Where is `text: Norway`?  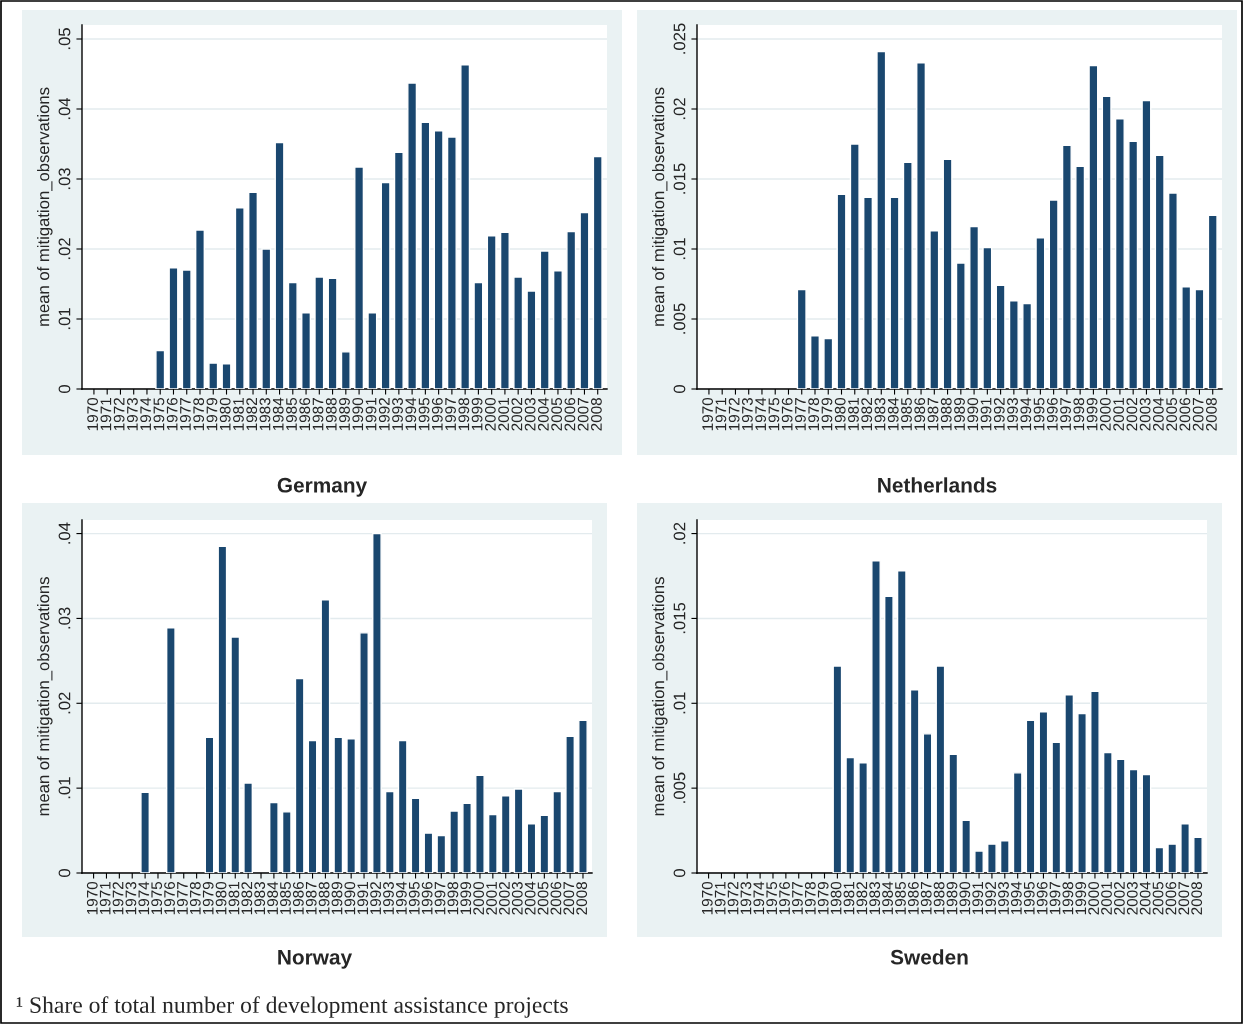
text: Norway is located at coordinates (315, 959).